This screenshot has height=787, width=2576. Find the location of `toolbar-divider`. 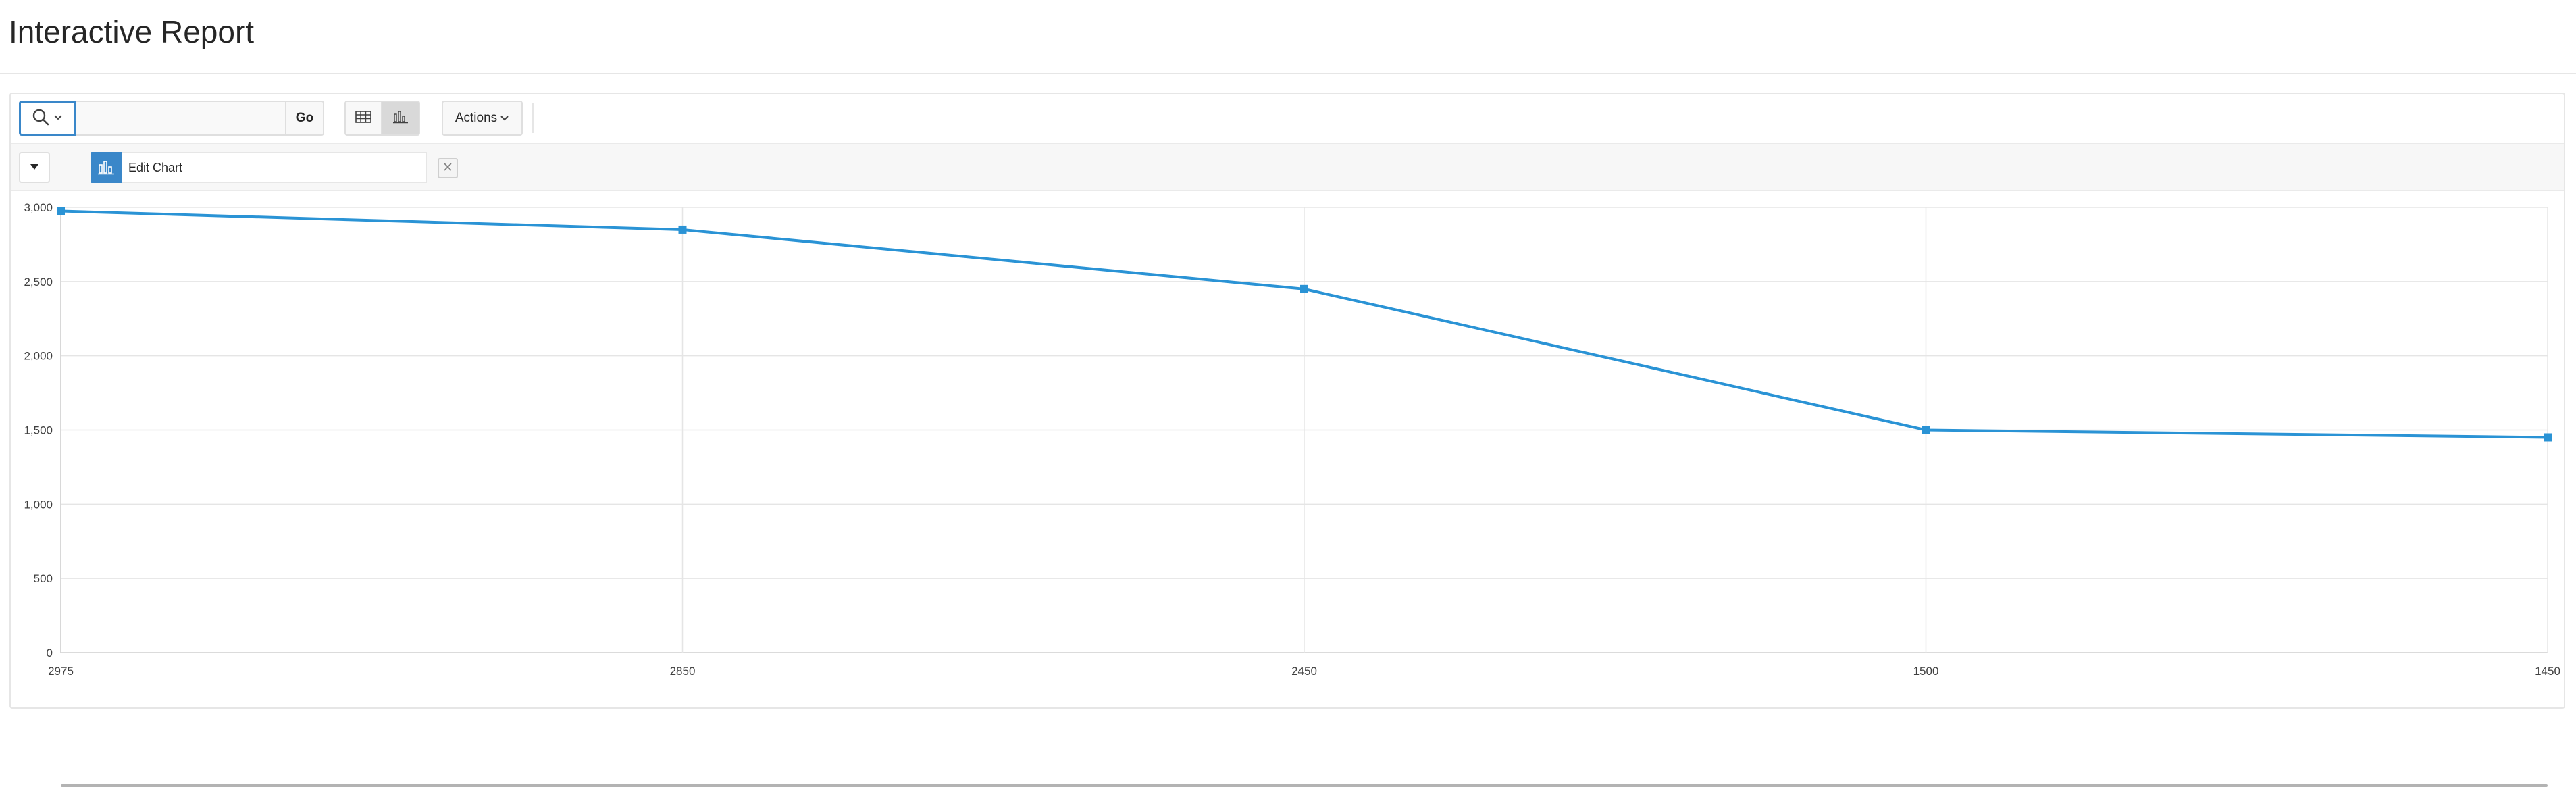

toolbar-divider is located at coordinates (533, 118).